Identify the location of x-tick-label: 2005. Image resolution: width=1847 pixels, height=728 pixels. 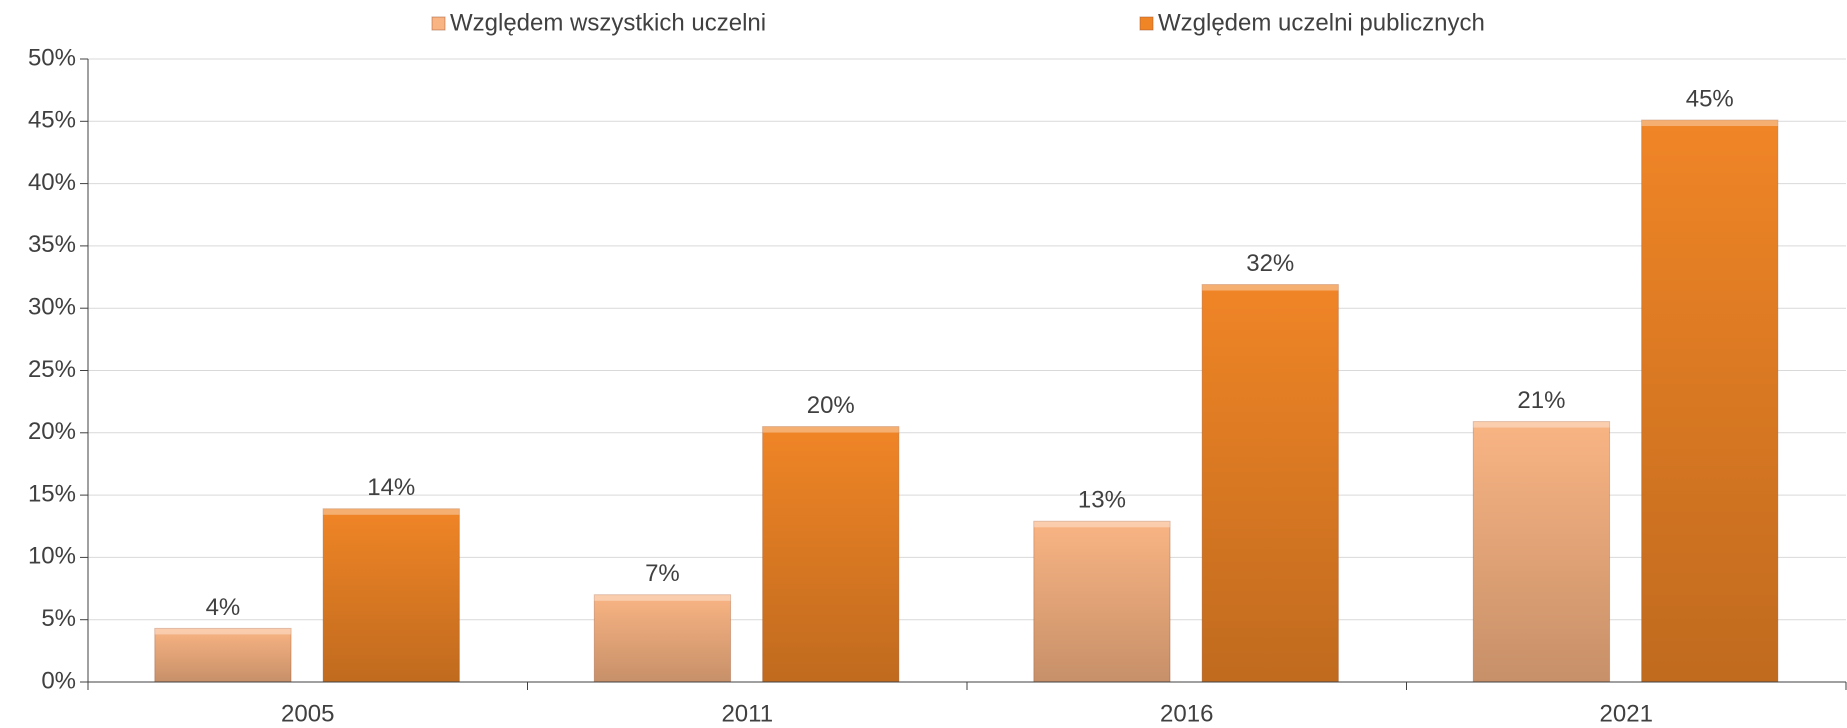
(307, 713).